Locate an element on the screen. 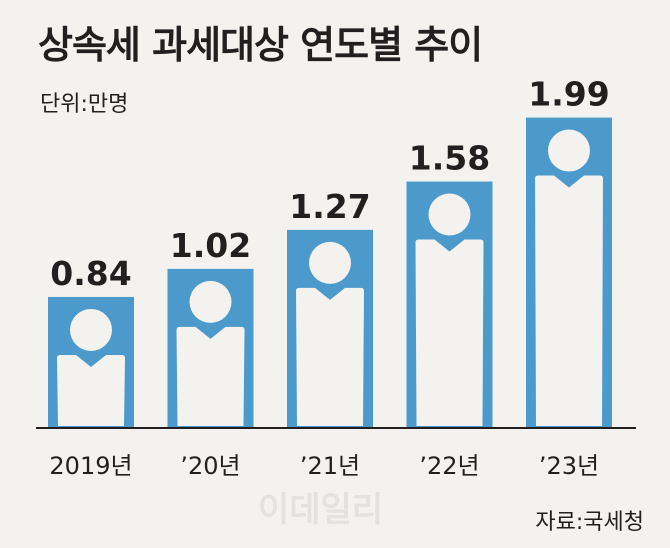  category-label-1: 2019년 is located at coordinates (90, 466).